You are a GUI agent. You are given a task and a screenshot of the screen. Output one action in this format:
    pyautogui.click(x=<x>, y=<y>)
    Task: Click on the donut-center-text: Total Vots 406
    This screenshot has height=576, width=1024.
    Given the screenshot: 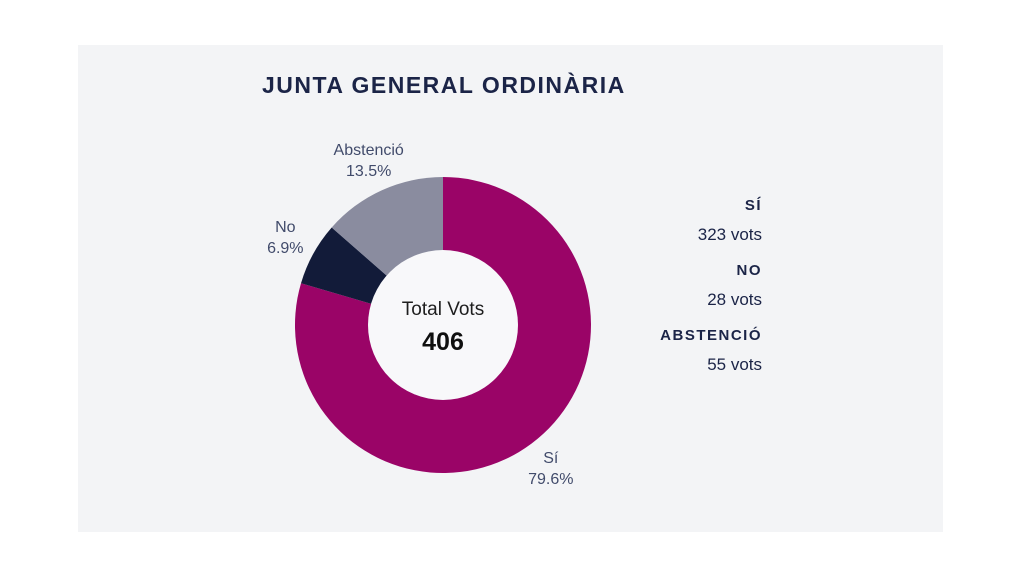 What is the action you would take?
    pyautogui.click(x=443, y=328)
    